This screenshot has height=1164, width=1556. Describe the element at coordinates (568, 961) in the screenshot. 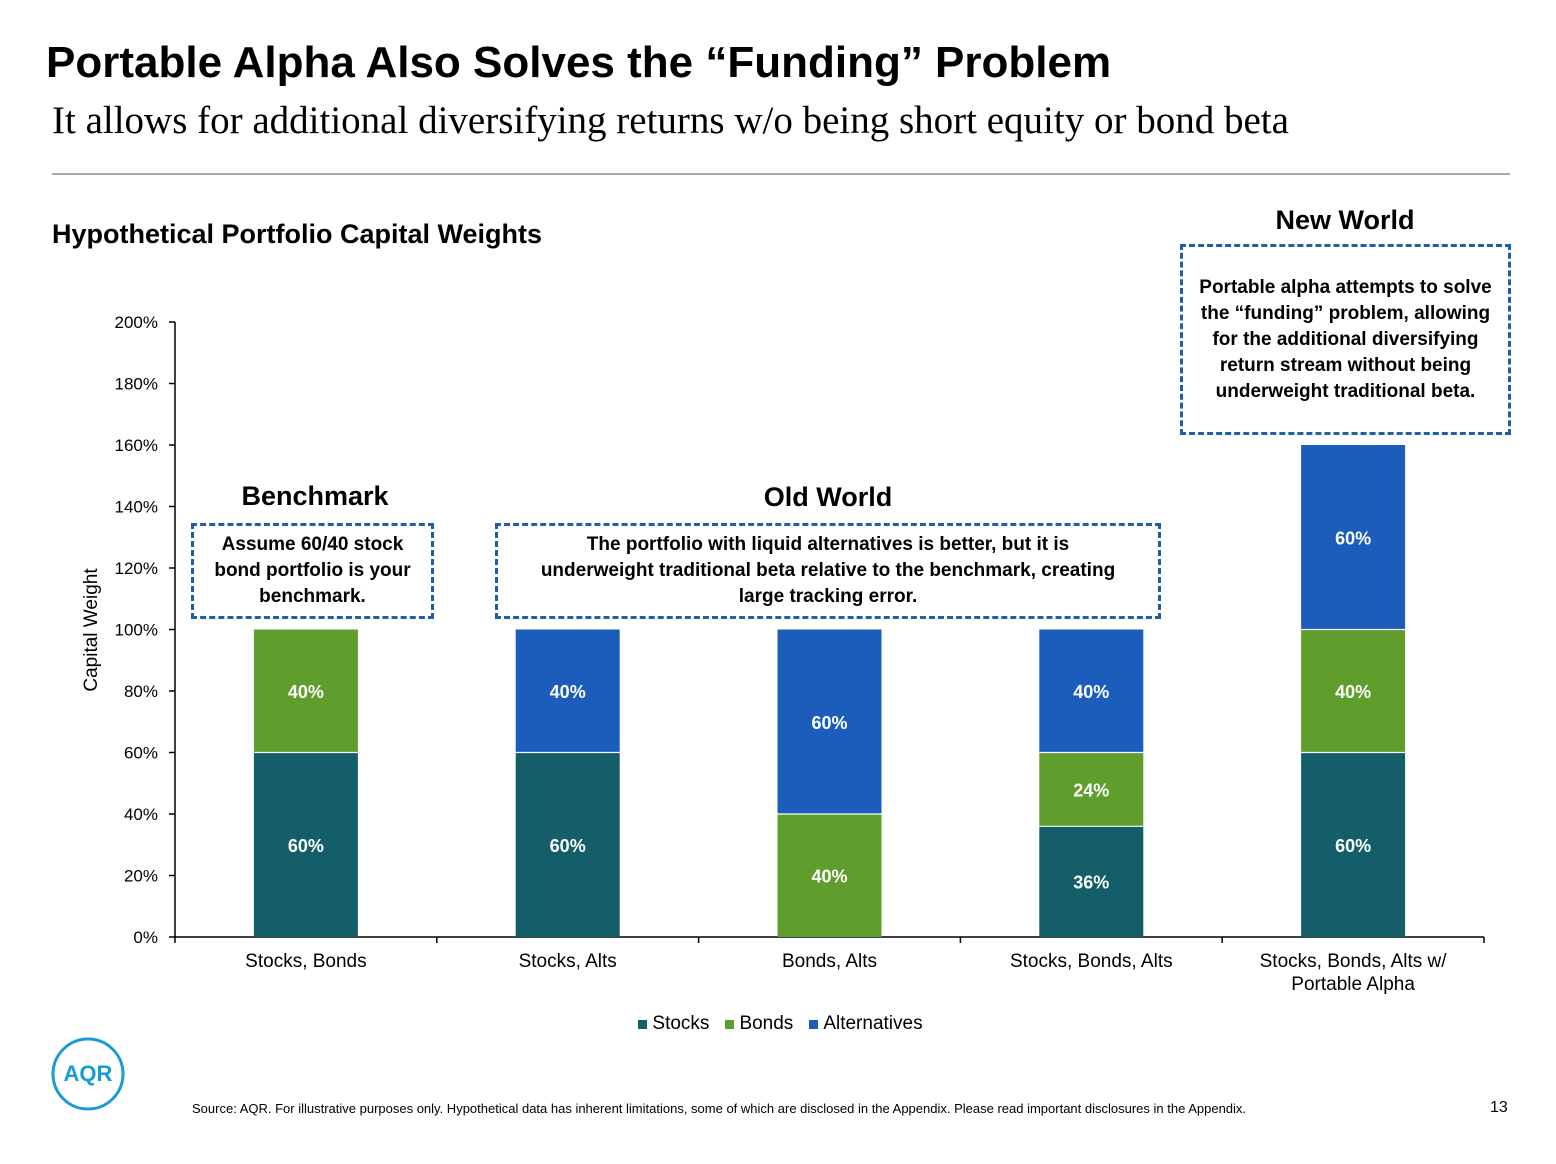

I see `x-category-label: Stocks, Alts` at that location.